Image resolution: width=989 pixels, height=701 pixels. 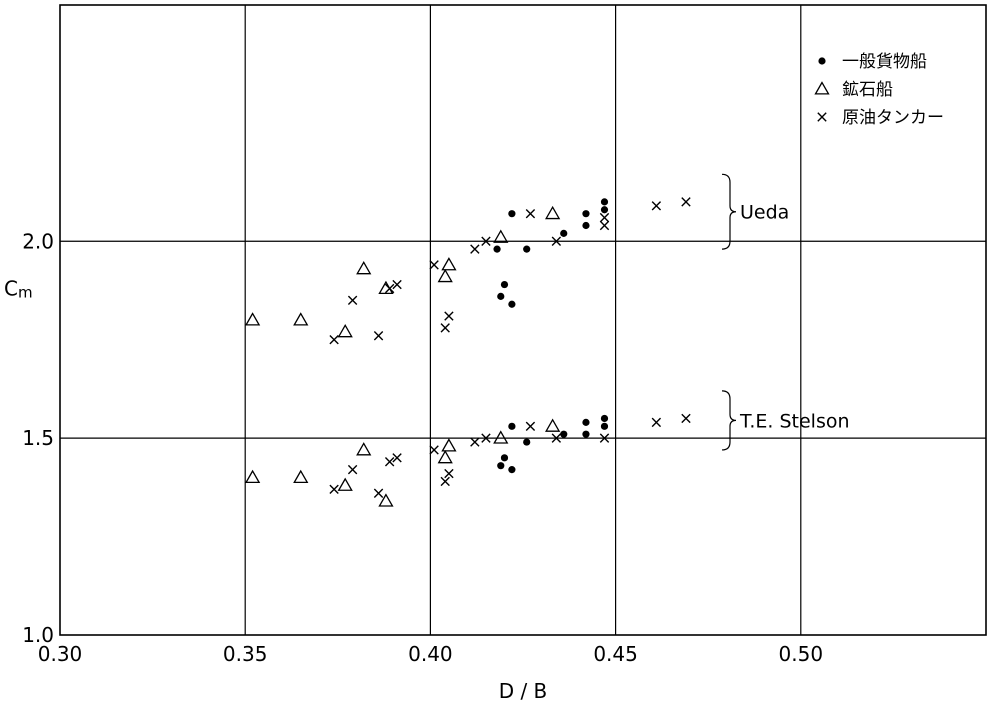 What do you see at coordinates (523, 690) in the screenshot?
I see `x-axis-label: D / B` at bounding box center [523, 690].